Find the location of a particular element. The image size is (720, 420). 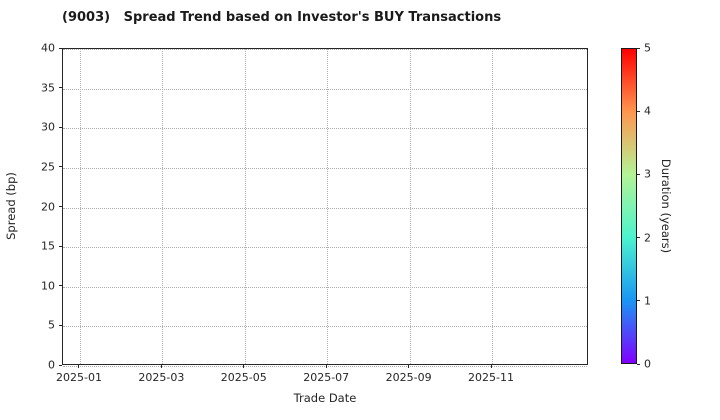

colorbar-tick-label: 3 is located at coordinates (647, 174).